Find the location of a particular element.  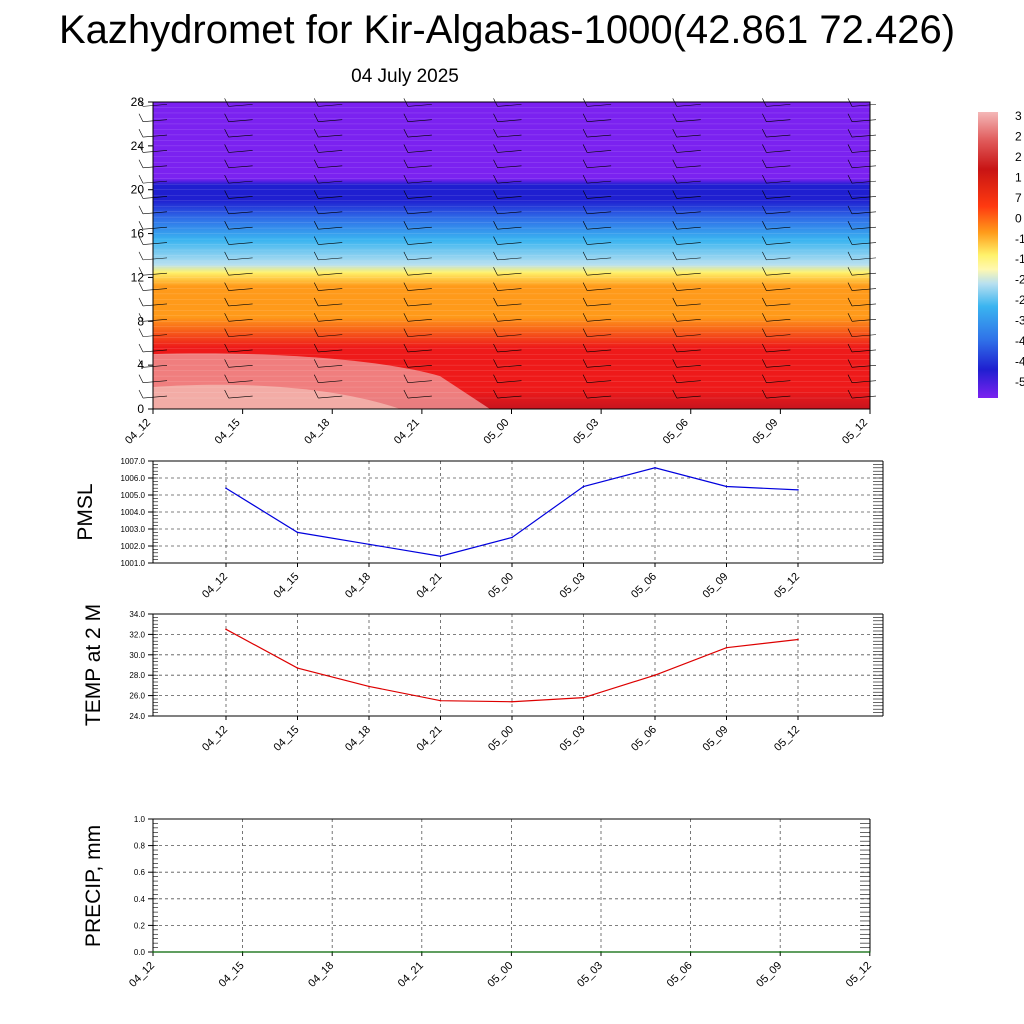

y-tick-label: 0 is located at coordinates (140, 409).